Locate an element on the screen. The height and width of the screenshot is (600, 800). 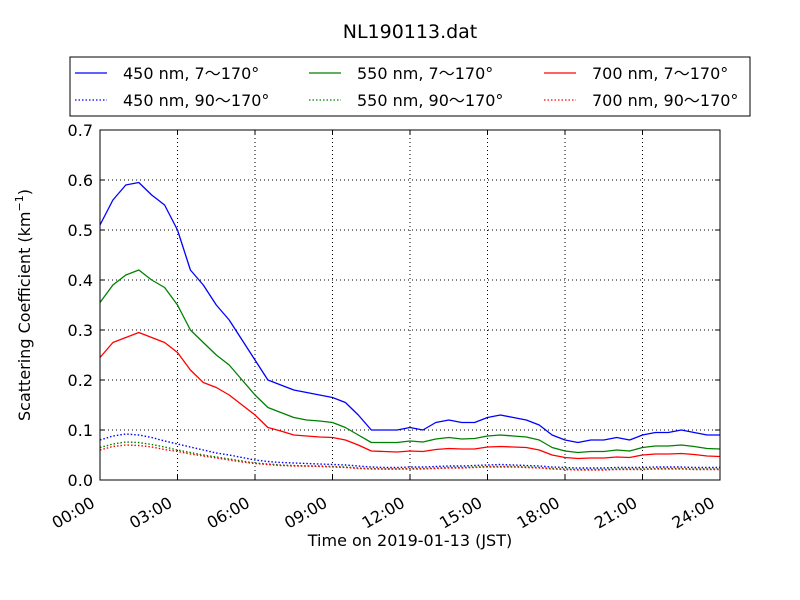
x-axis-title: Time on 2019-01-13 (JST) is located at coordinates (409, 540).